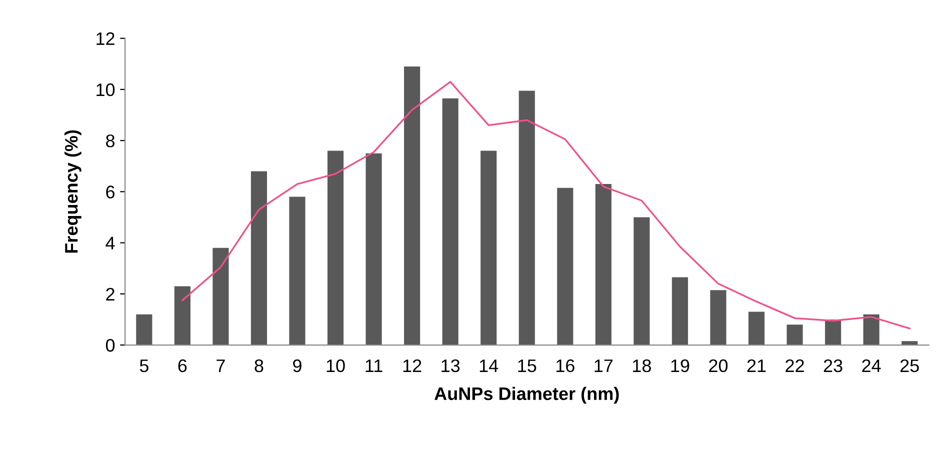  What do you see at coordinates (489, 366) in the screenshot?
I see `x-tick-label: 14` at bounding box center [489, 366].